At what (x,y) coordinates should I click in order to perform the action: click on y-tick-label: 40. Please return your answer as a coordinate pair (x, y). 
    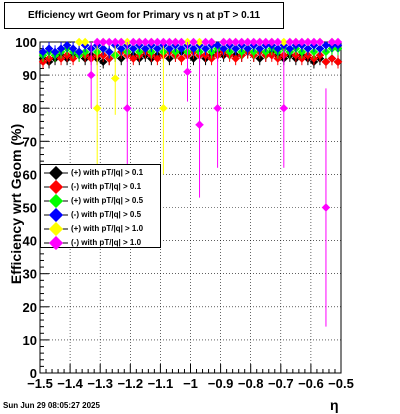
    Looking at the image, I should click on (30, 241).